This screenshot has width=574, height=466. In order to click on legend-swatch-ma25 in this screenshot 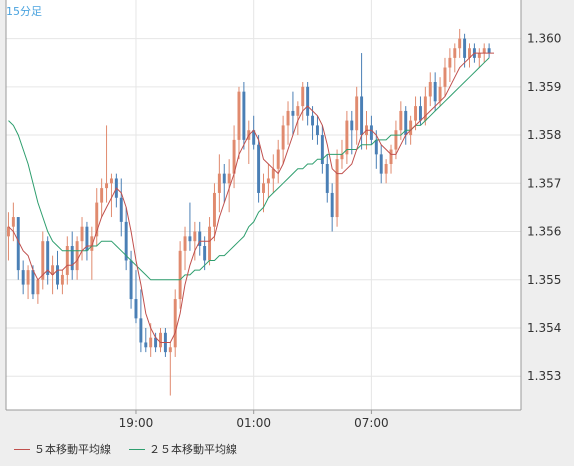, I will do `click(137, 449)`.